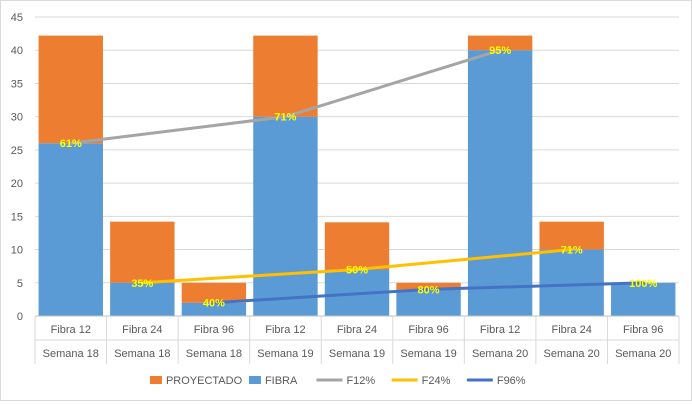 This screenshot has width=692, height=405. Describe the element at coordinates (429, 290) in the screenshot. I see `data-label: 80%` at that location.